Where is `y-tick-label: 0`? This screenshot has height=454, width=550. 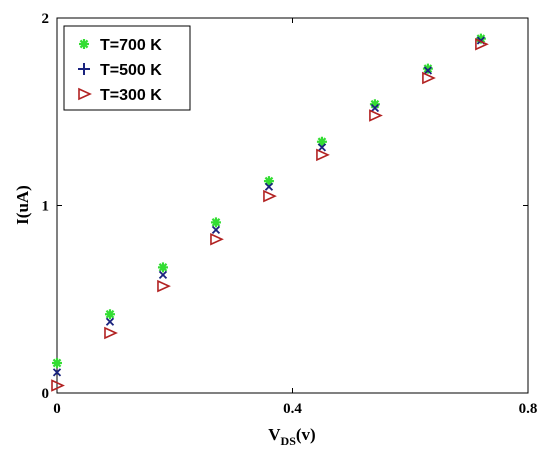
y-tick-label: 0 is located at coordinates (46, 394).